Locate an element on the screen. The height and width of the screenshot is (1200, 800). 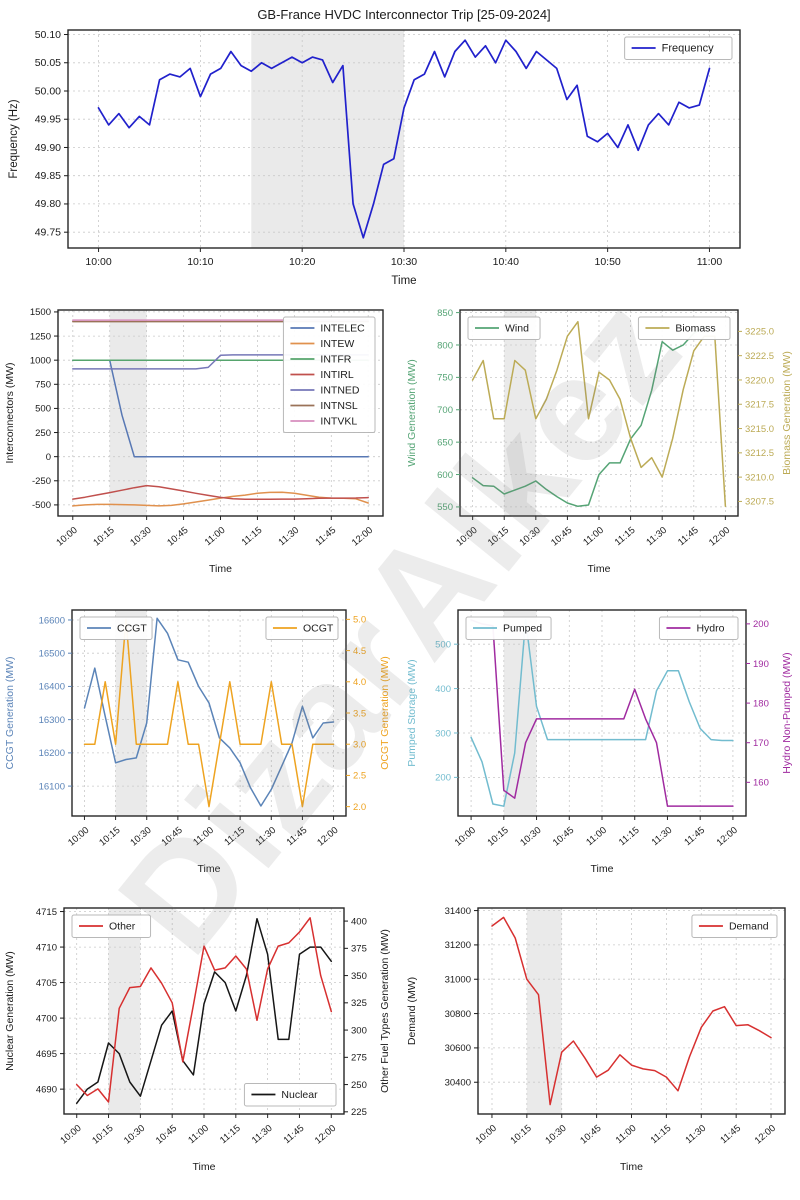
svg-text: 4.5 is located at coordinates (359, 651).